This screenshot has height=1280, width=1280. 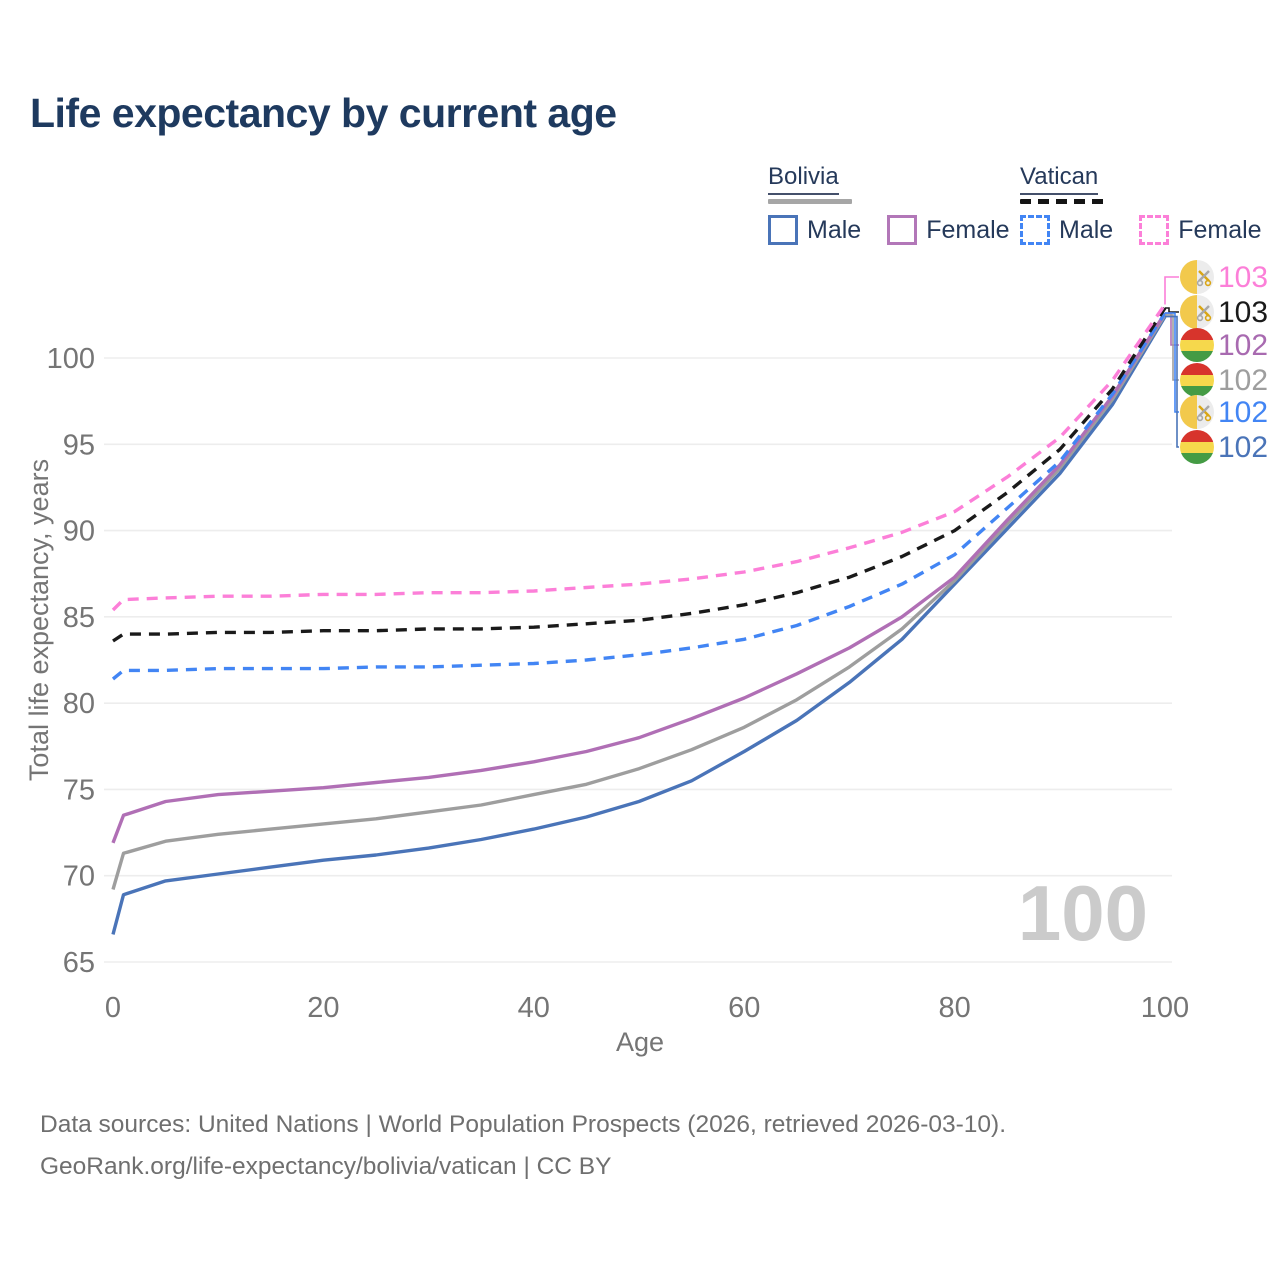 I want to click on hover-age-watermark: 100, so click(x=1083, y=913).